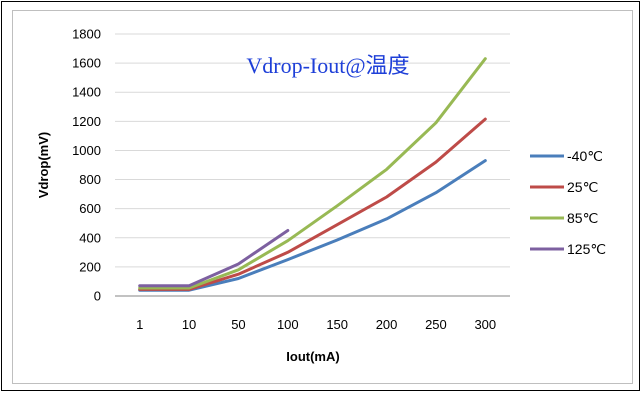  I want to click on y-tick-label: 400, so click(90, 237).